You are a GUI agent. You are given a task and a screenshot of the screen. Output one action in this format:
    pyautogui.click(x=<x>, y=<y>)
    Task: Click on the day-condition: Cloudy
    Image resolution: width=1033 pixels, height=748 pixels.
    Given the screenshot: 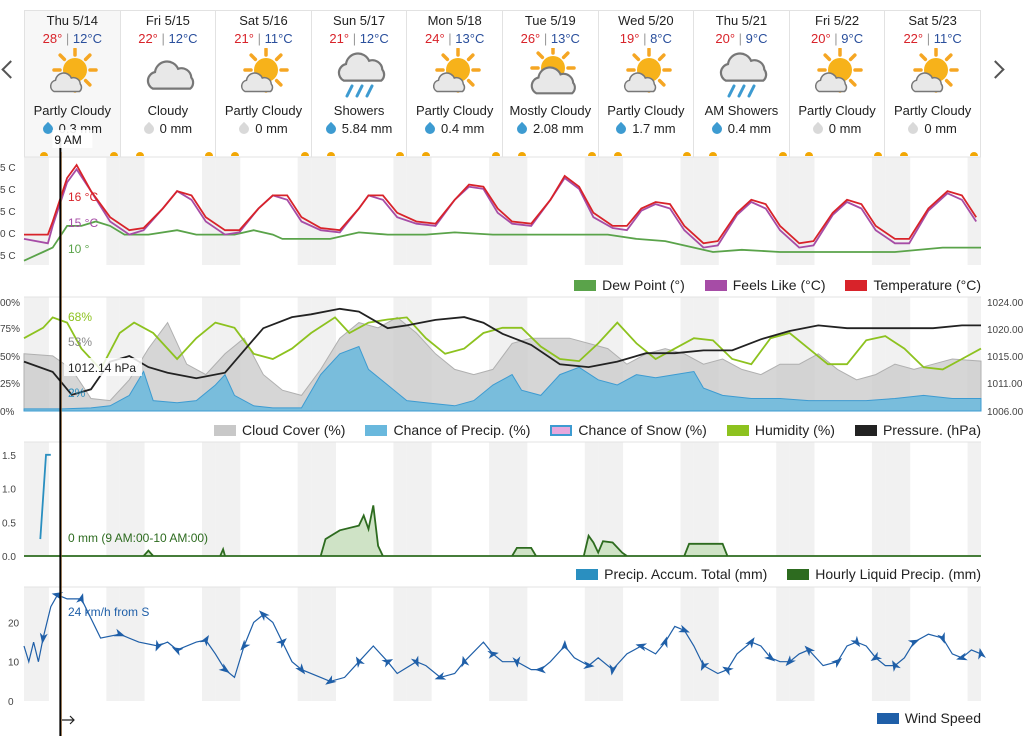 What is the action you would take?
    pyautogui.click(x=168, y=110)
    